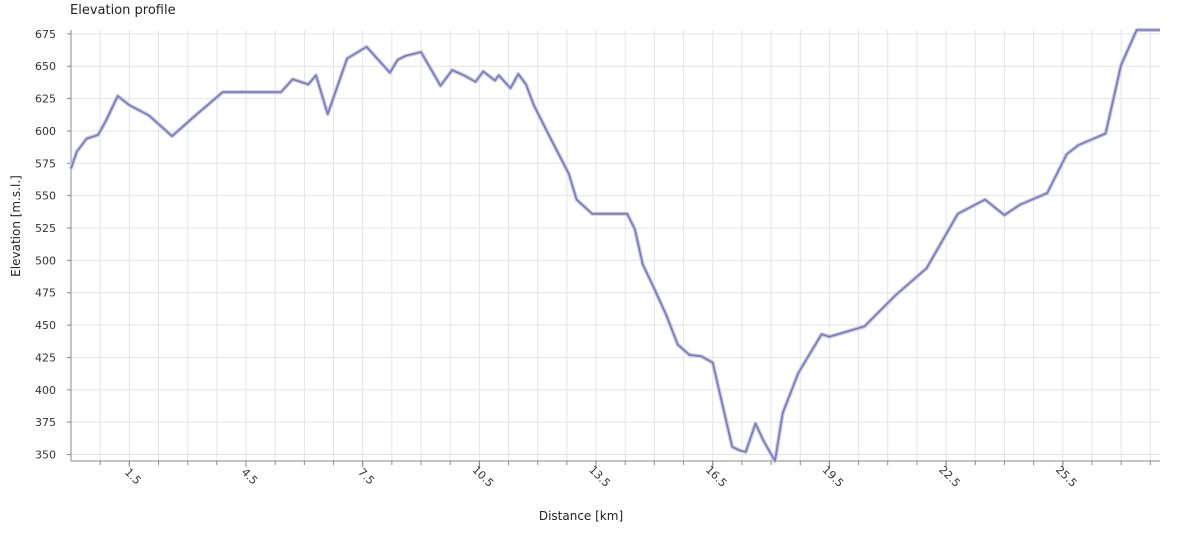 The width and height of the screenshot is (1200, 550). Describe the element at coordinates (45, 293) in the screenshot. I see `y-tick-label: 475` at that location.